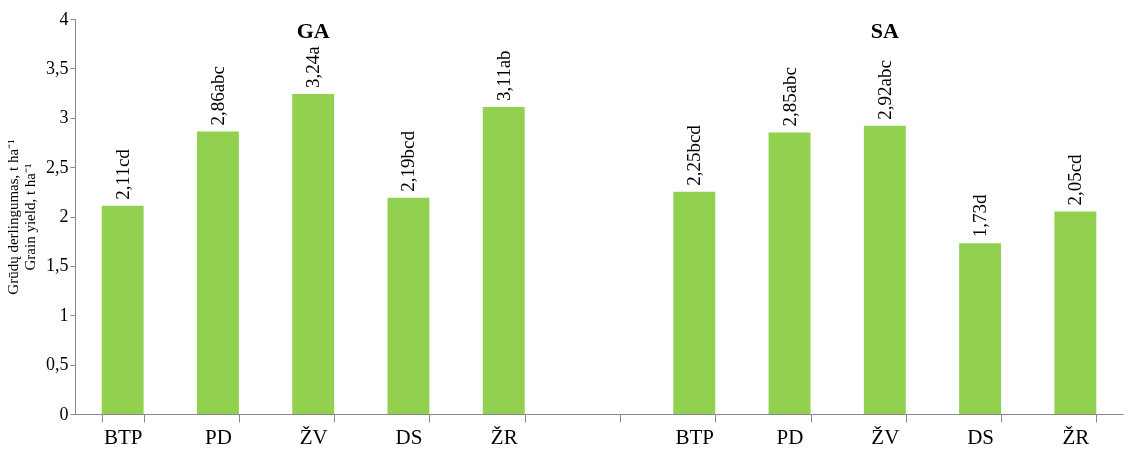  What do you see at coordinates (64, 314) in the screenshot?
I see `y-tick-label: 1` at bounding box center [64, 314].